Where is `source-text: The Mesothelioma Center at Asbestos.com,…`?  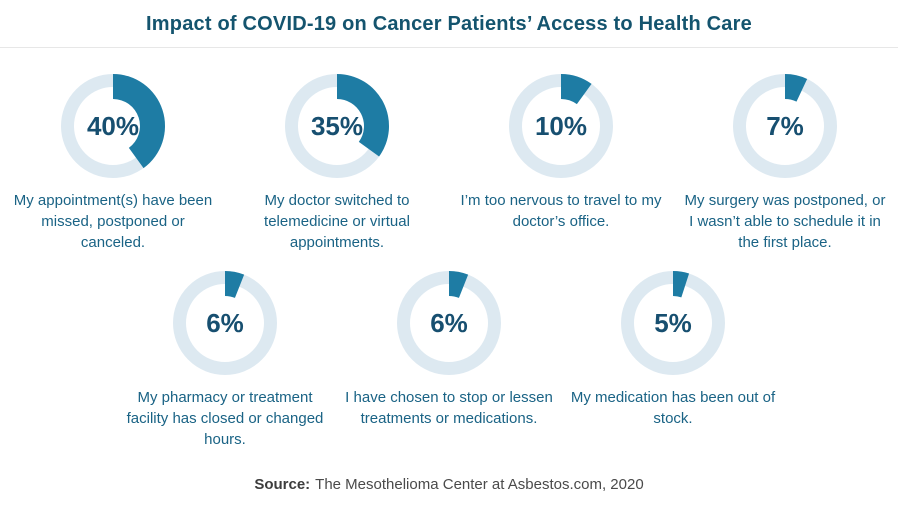
source-text: The Mesothelioma Center at Asbestos.com,… is located at coordinates (479, 484).